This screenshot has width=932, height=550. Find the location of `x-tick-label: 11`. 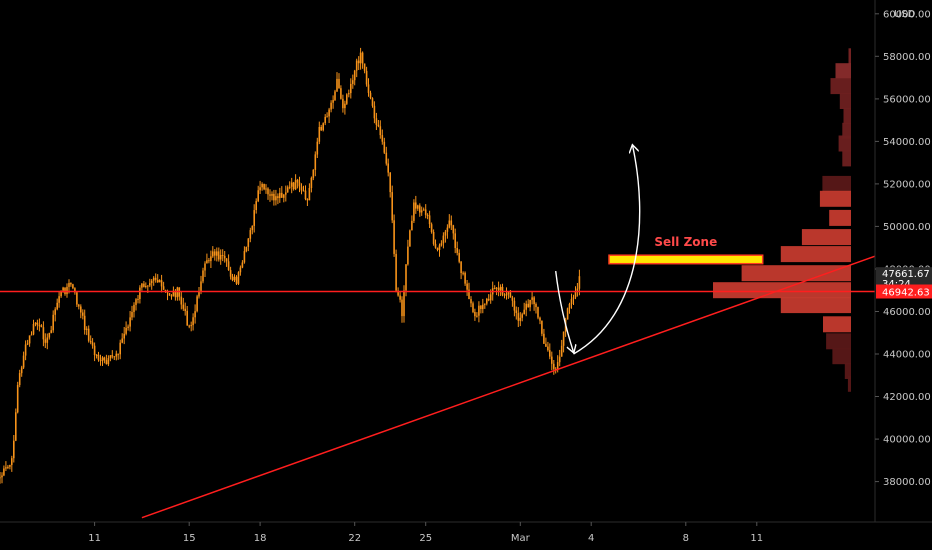

x-tick-label: 11 is located at coordinates (756, 538).